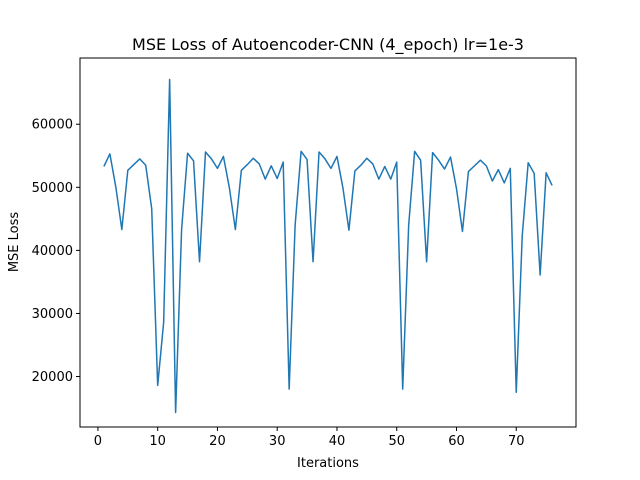 This screenshot has width=640, height=480. Describe the element at coordinates (52, 251) in the screenshot. I see `y-tick-label: 40000` at that location.